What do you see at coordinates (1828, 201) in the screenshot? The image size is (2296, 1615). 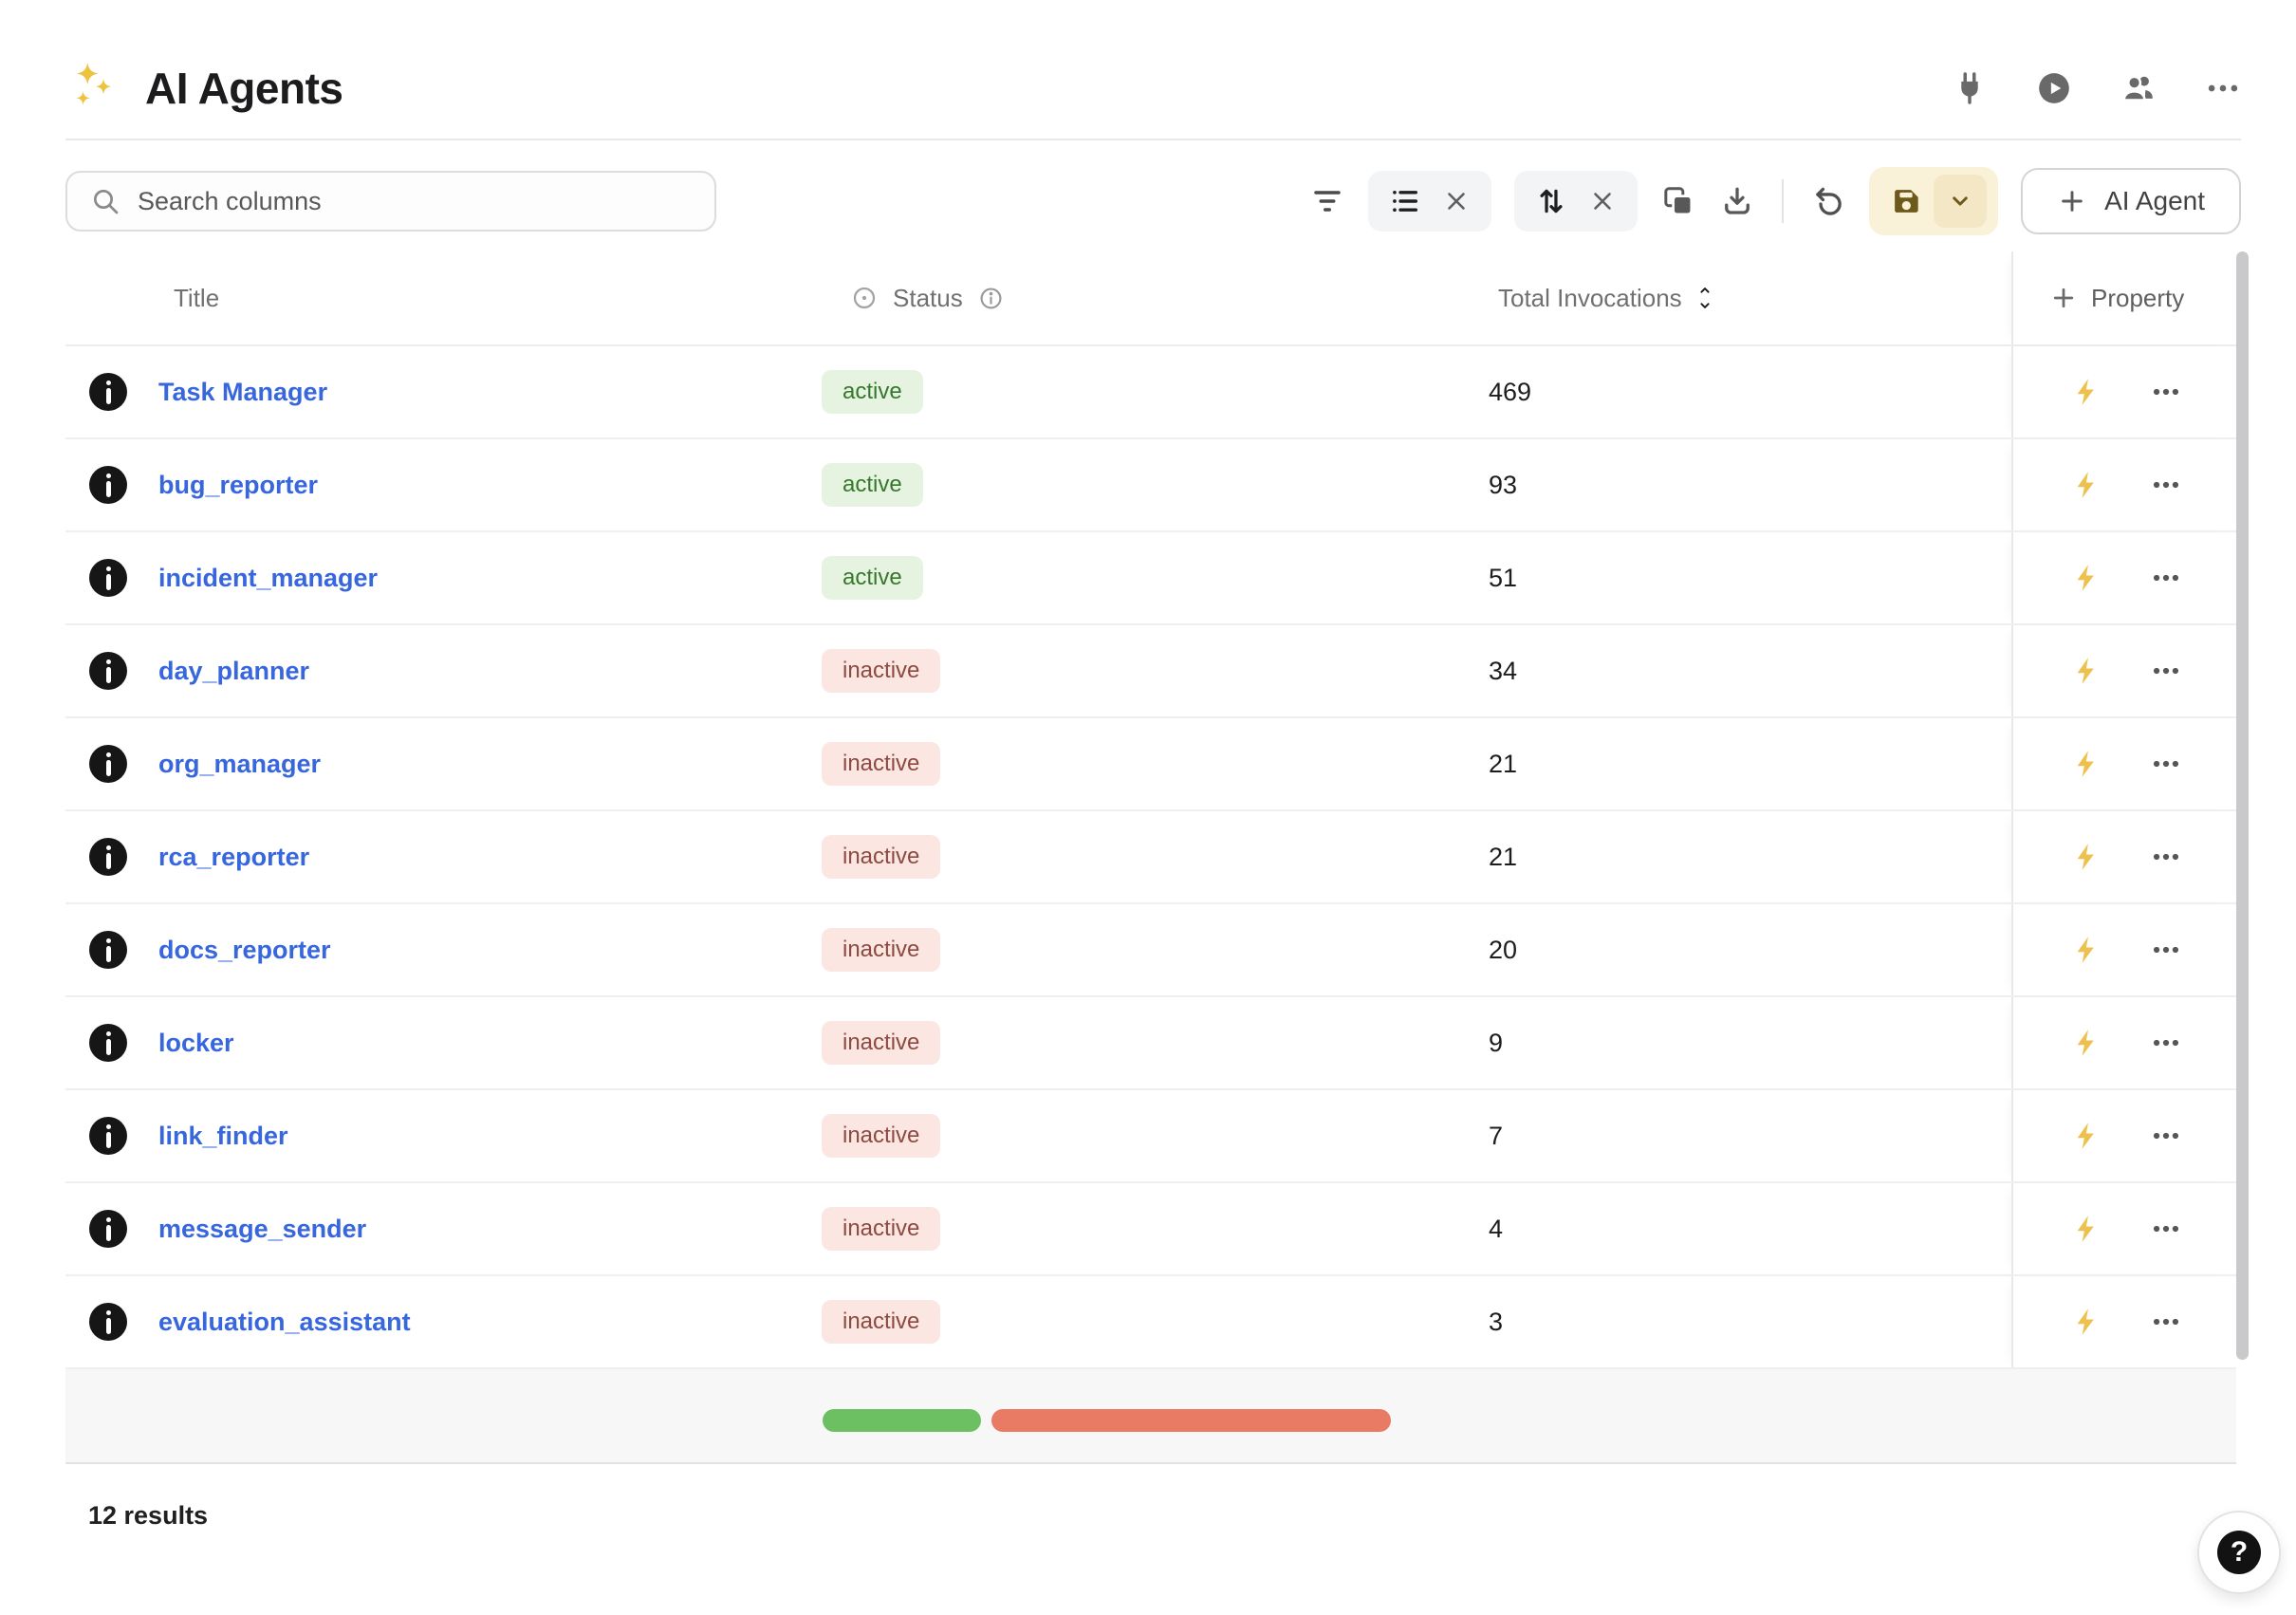 I see `undo-icon` at bounding box center [1828, 201].